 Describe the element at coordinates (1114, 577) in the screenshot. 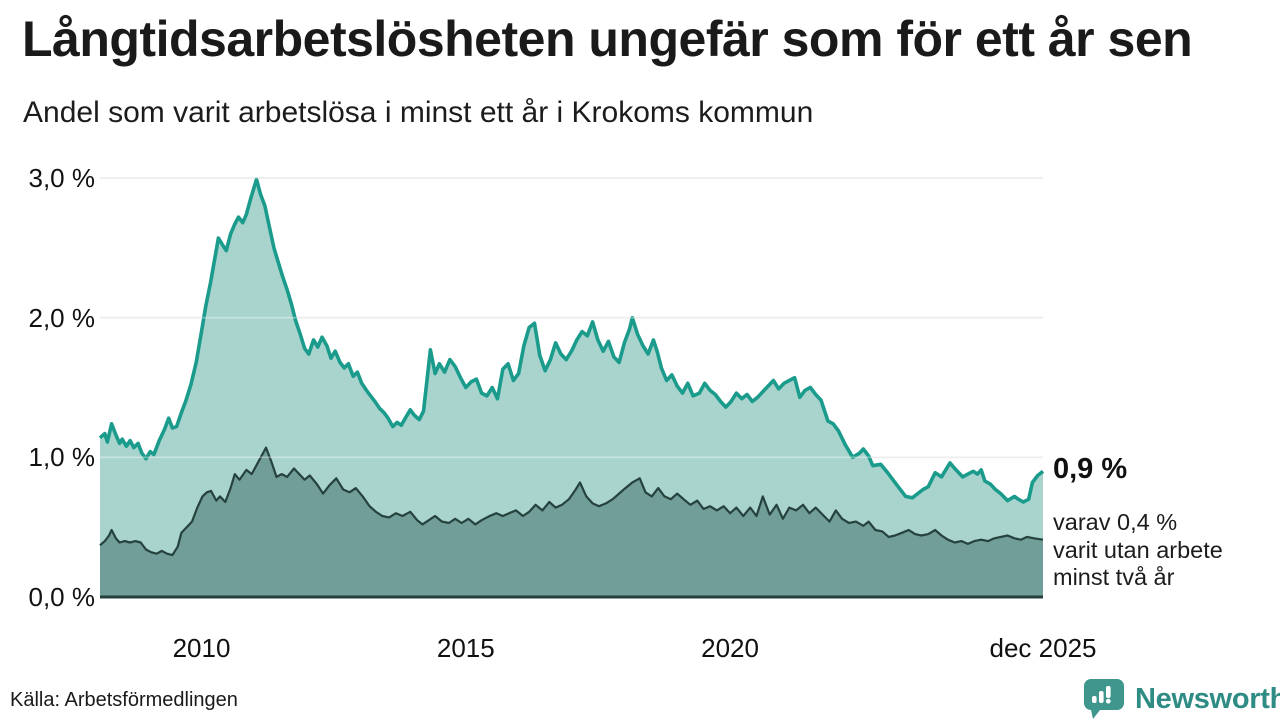

I see `end-value-detail-line: minst två år` at that location.